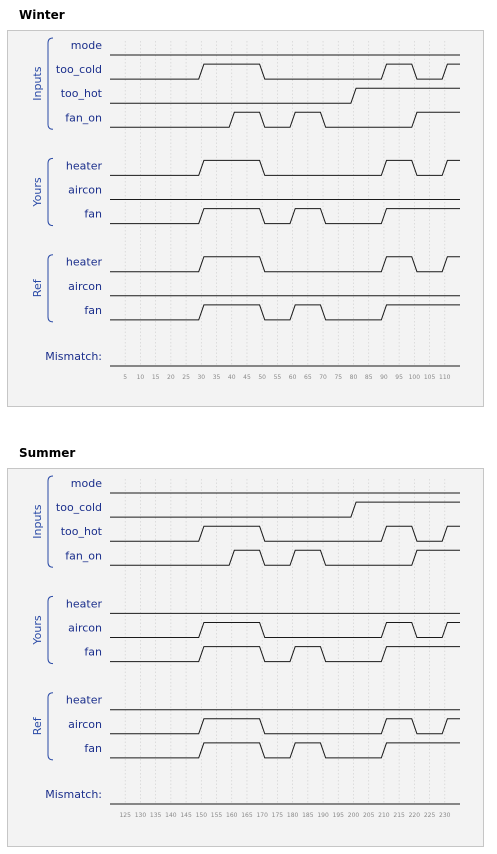  What do you see at coordinates (369, 377) in the screenshot?
I see `tick-label: 85` at bounding box center [369, 377].